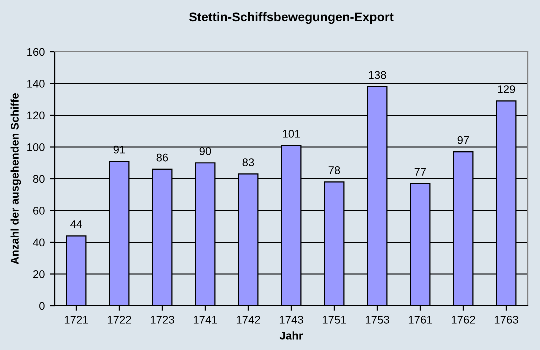 The height and width of the screenshot is (350, 540). I want to click on y-tick-label: 20, so click(39, 274).